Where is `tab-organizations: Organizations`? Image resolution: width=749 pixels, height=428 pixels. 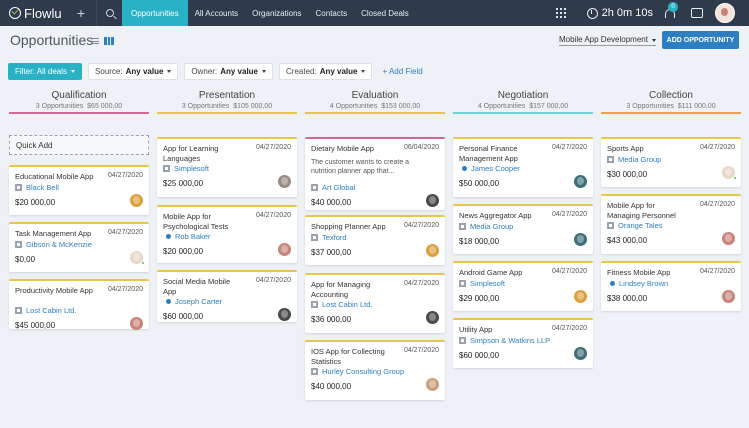 tab-organizations: Organizations is located at coordinates (277, 13).